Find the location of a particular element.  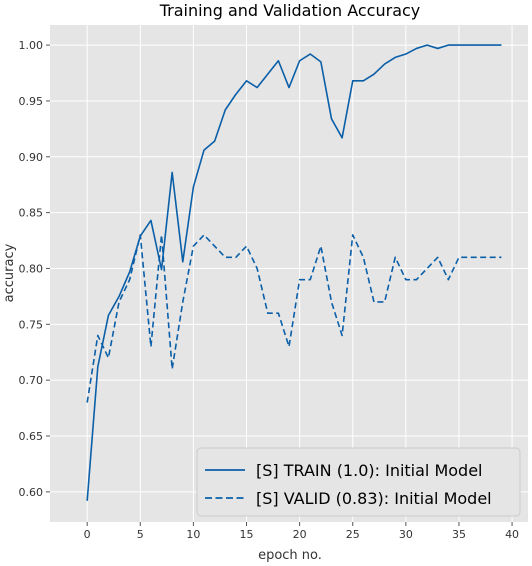

y-tick-label: 0.90 is located at coordinates (31, 157).